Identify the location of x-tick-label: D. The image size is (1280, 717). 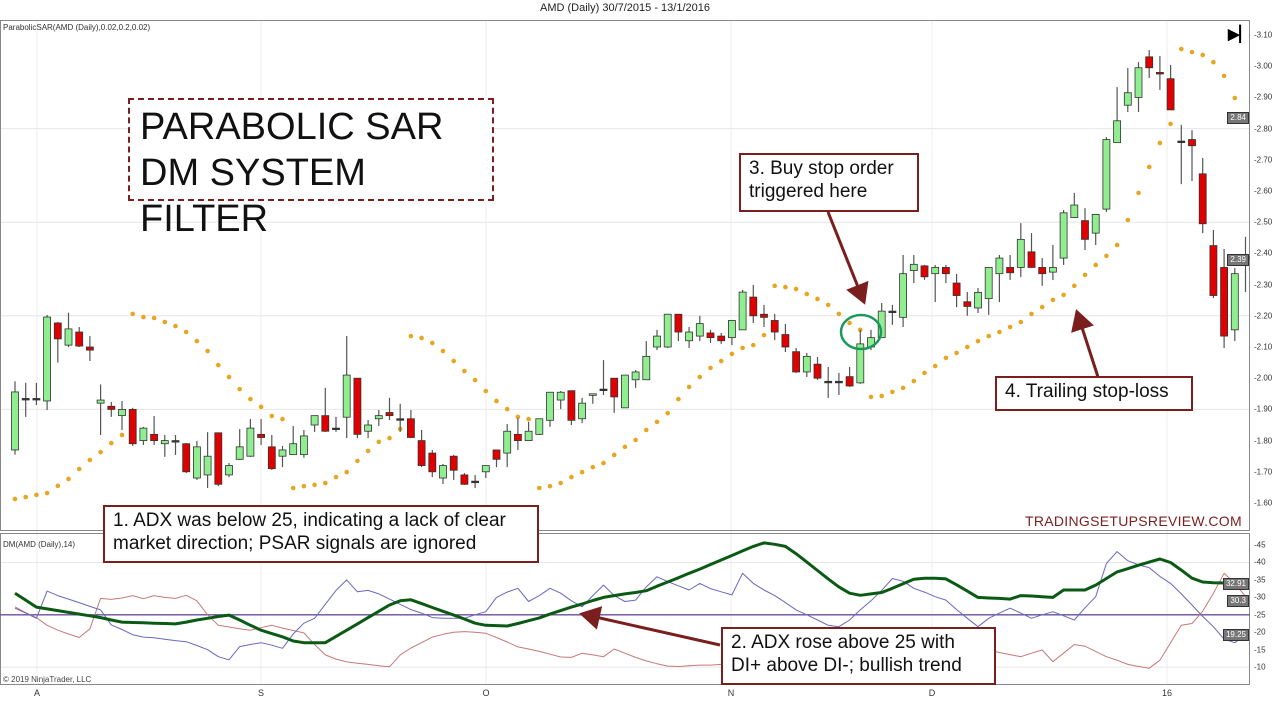
(932, 693).